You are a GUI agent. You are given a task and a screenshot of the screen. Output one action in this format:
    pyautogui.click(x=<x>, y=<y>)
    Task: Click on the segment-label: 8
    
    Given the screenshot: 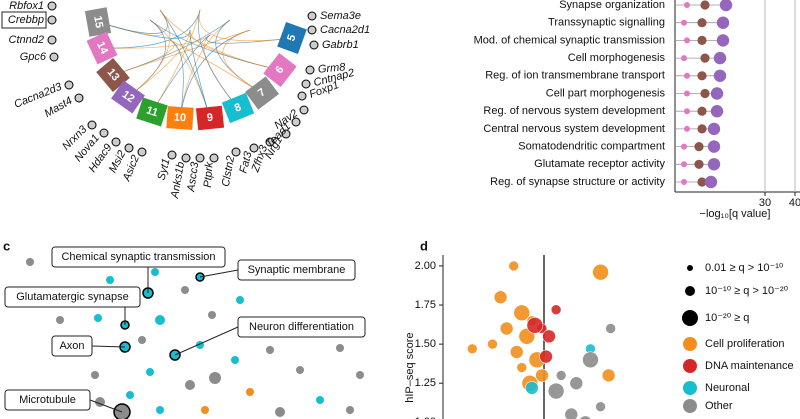 What is the action you would take?
    pyautogui.click(x=238, y=107)
    